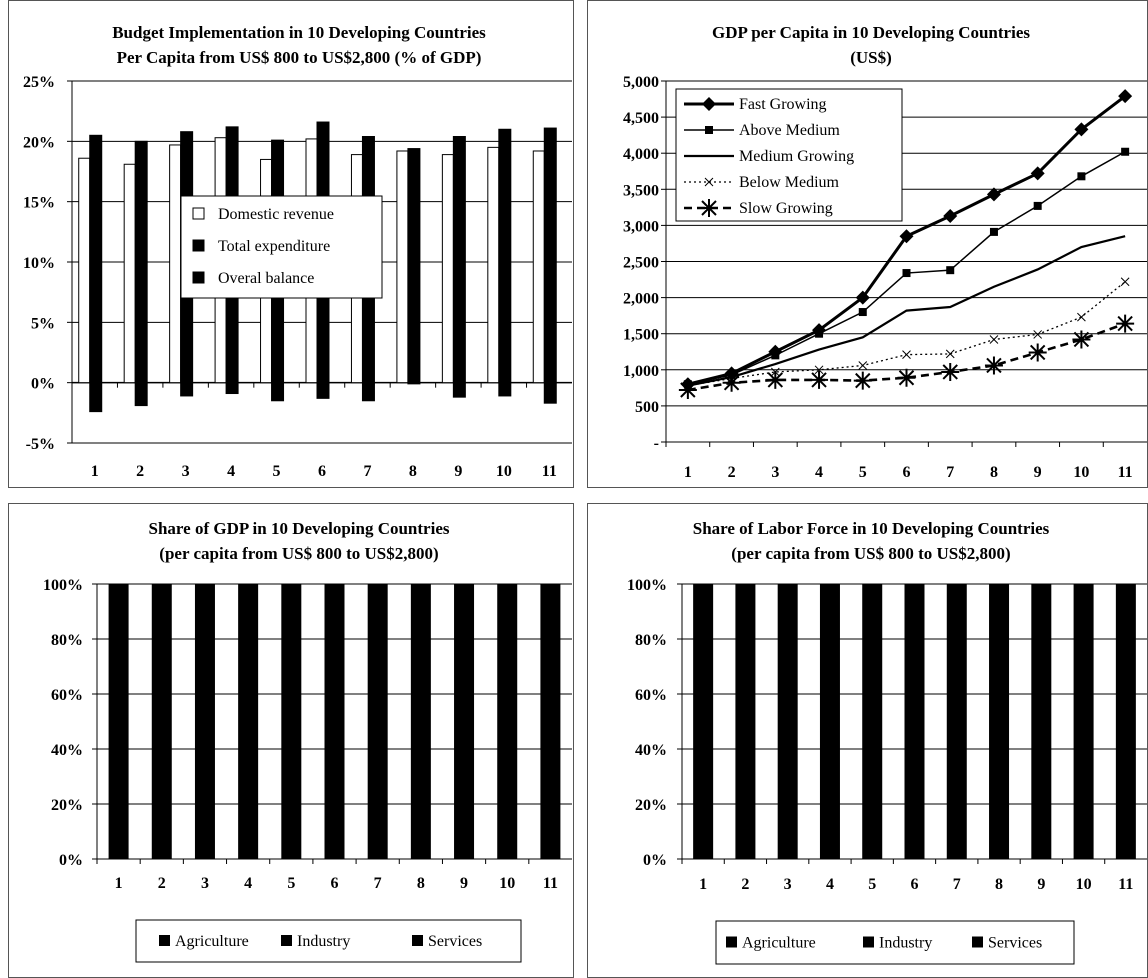 Image resolution: width=1148 pixels, height=978 pixels. I want to click on legend-label: Above Medium, so click(789, 130).